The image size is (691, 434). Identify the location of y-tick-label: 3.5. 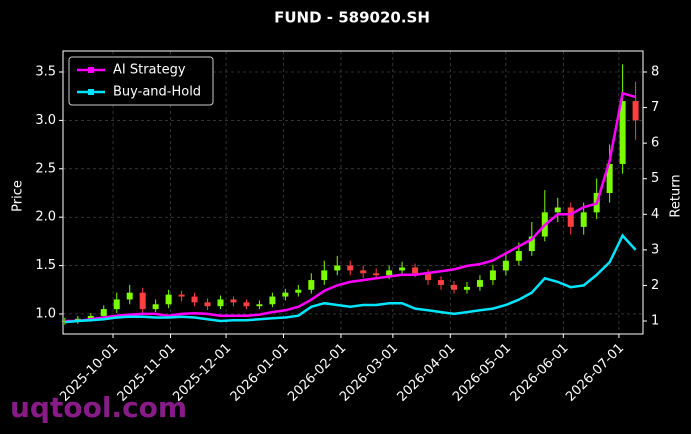
(45, 72).